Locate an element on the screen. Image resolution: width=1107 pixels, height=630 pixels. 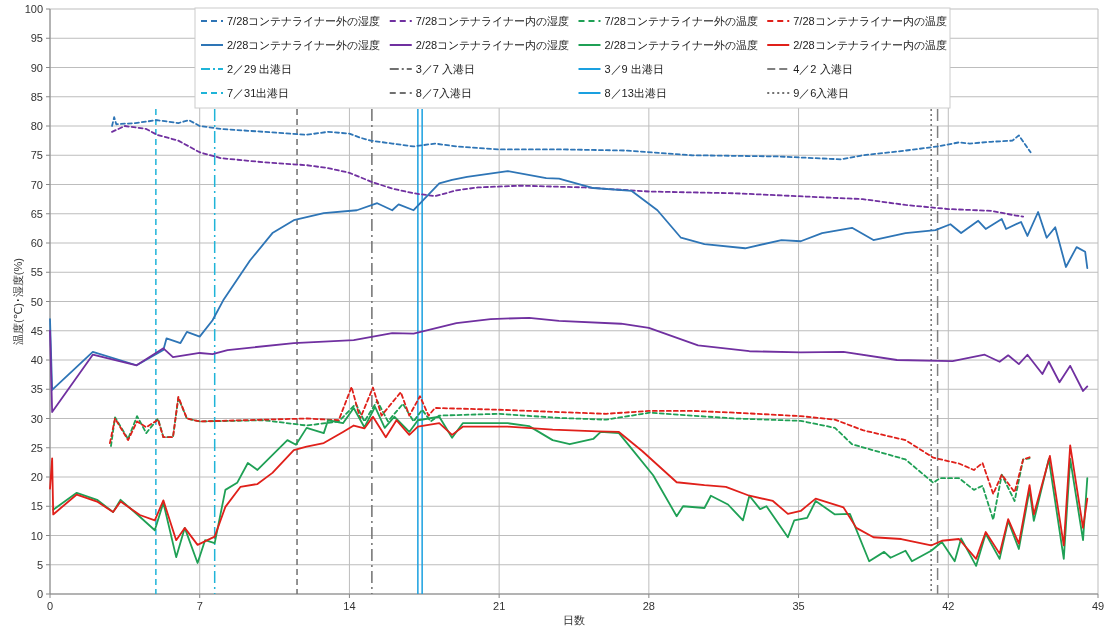
y-tick-label: 70 is located at coordinates (36, 184).